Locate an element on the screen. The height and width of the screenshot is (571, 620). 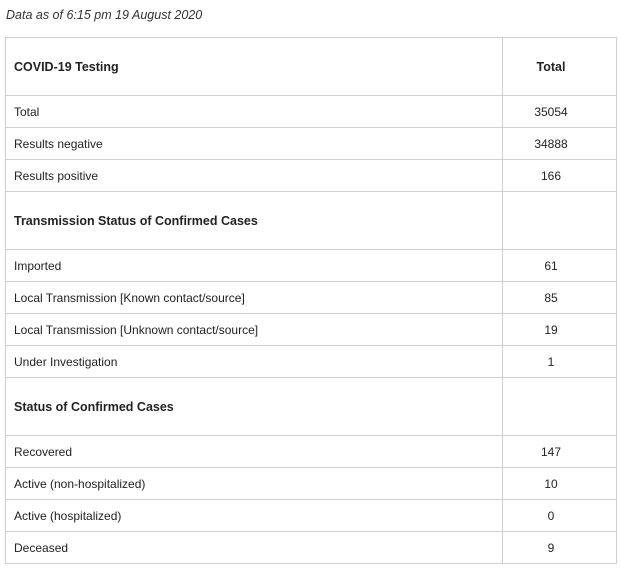
section-title: Status of Confirmed Cases is located at coordinates (254, 406).